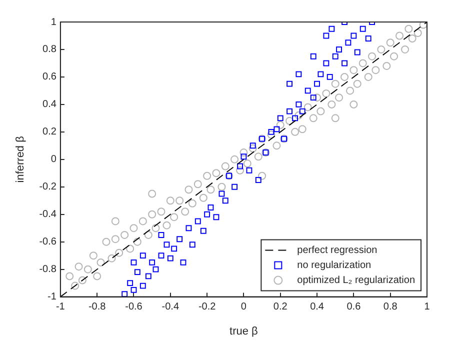 Image resolution: width=467 pixels, height=350 pixels. What do you see at coordinates (356, 280) in the screenshot?
I see `legend-label: optimized L₂ regularization` at bounding box center [356, 280].